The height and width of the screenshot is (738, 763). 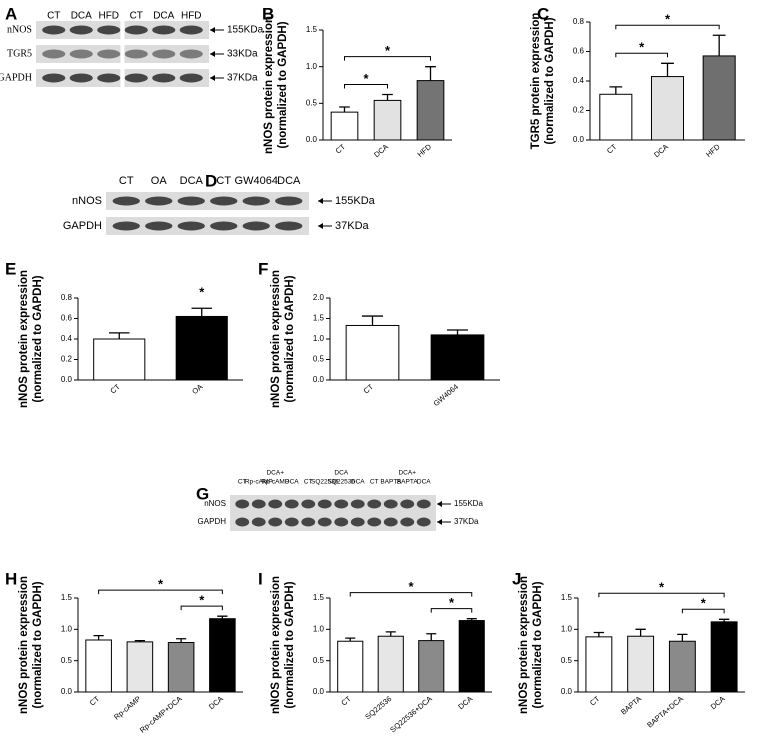 What do you see at coordinates (579, 110) in the screenshot?
I see `y-tick-label: 0.2` at bounding box center [579, 110].